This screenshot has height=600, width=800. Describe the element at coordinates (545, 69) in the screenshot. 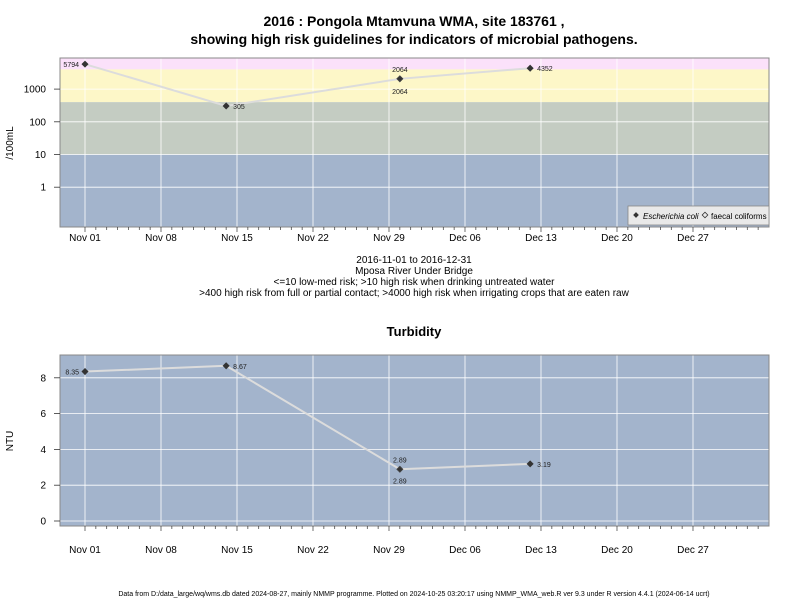

I see `data-label: 4352` at that location.